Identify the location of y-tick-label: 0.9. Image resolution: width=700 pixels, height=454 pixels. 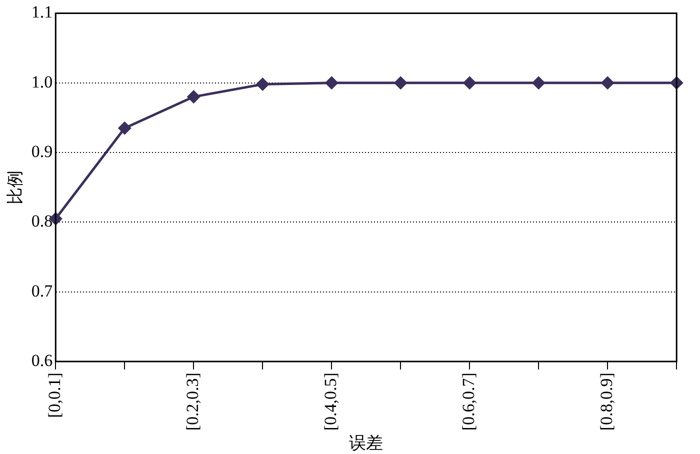
(42, 151).